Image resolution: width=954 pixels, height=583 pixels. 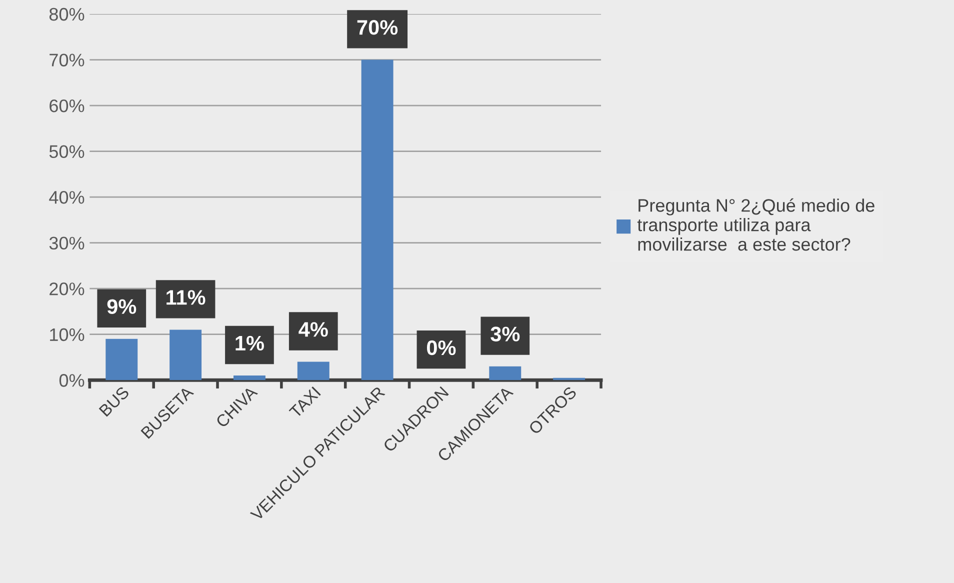 What do you see at coordinates (67, 105) in the screenshot?
I see `y-tick-label: 60%` at bounding box center [67, 105].